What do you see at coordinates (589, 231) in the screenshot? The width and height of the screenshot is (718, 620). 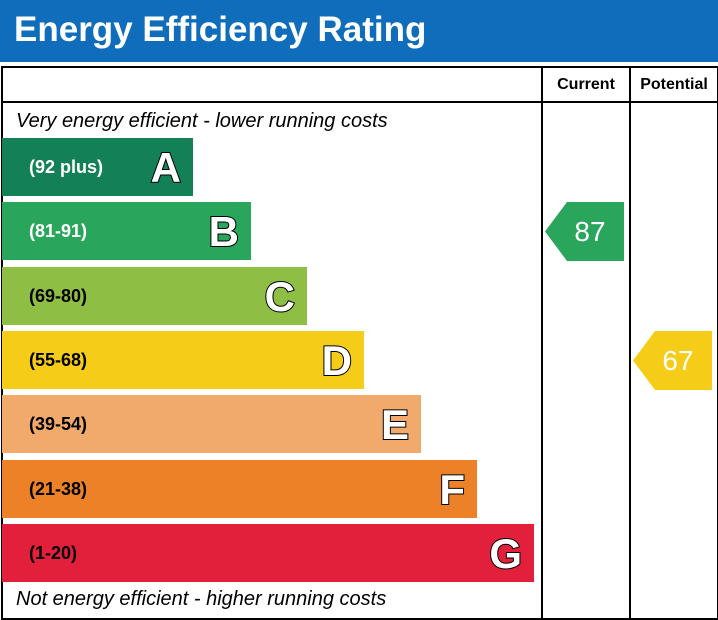 I see `current-rating-value: 87` at bounding box center [589, 231].